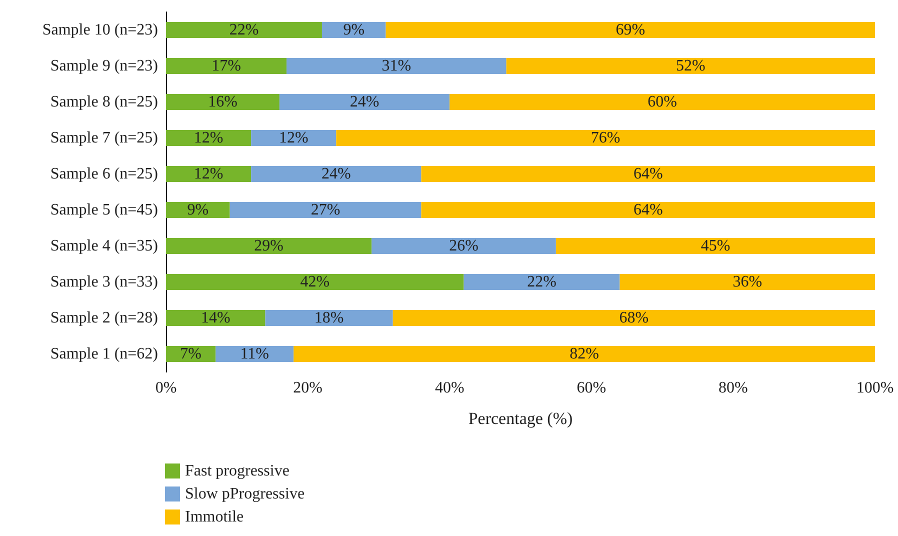 The image size is (898, 536). I want to click on data-label: 7%, so click(191, 354).